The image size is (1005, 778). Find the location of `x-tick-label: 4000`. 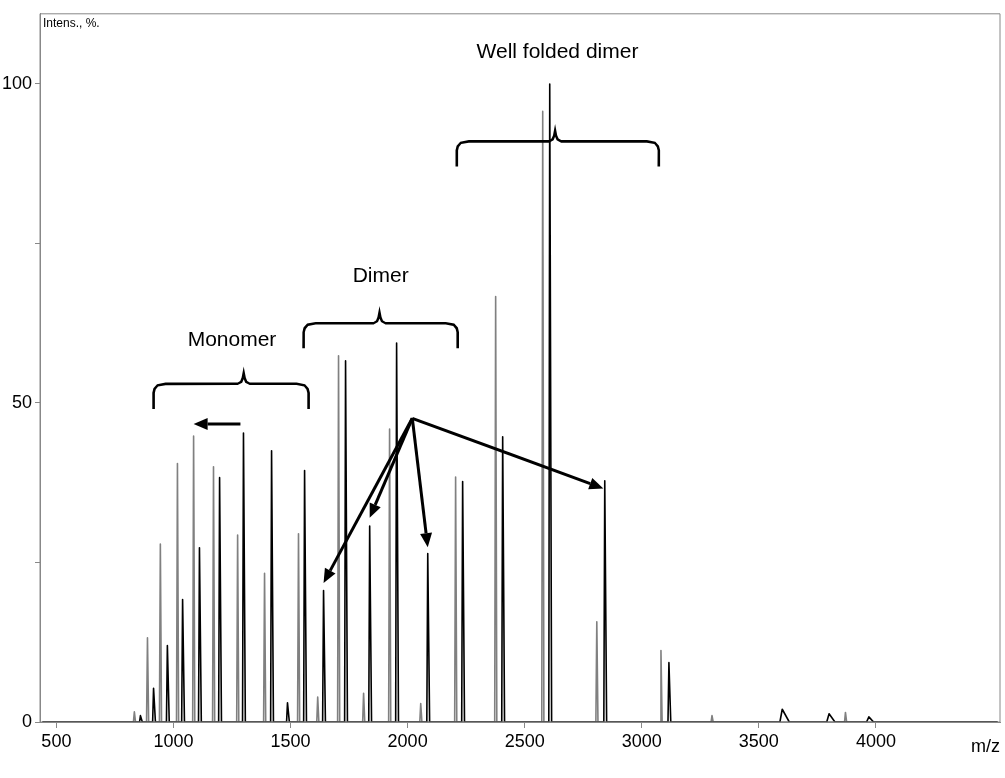

x-tick-label: 4000 is located at coordinates (875, 740).